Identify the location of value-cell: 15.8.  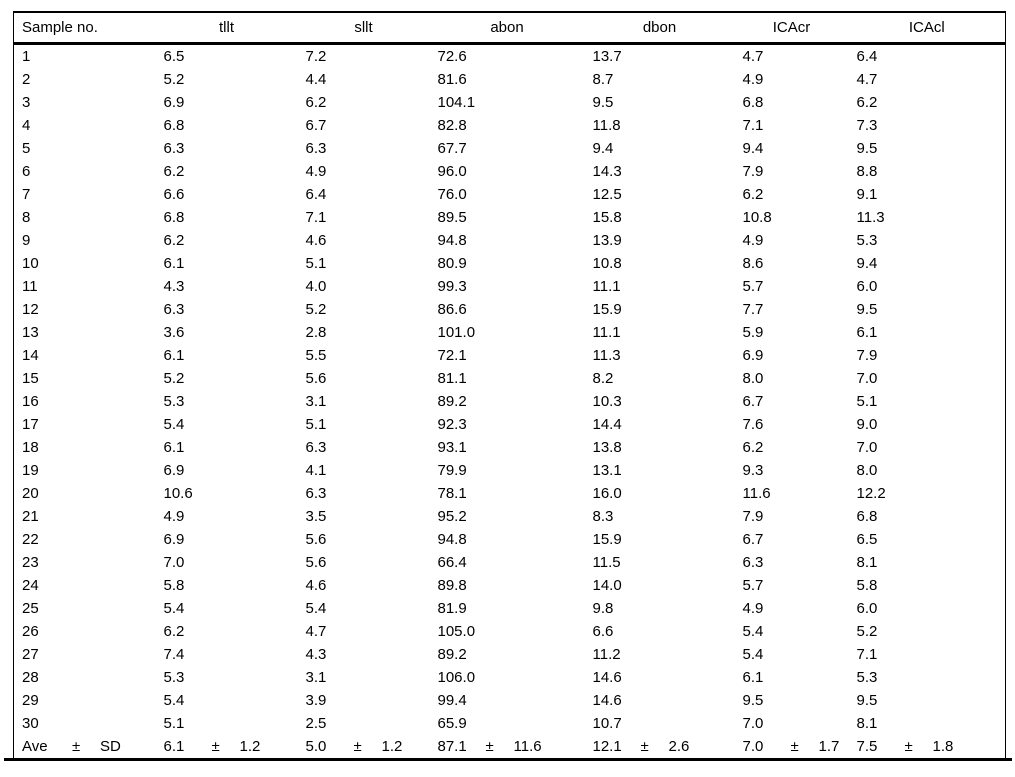
(607, 217).